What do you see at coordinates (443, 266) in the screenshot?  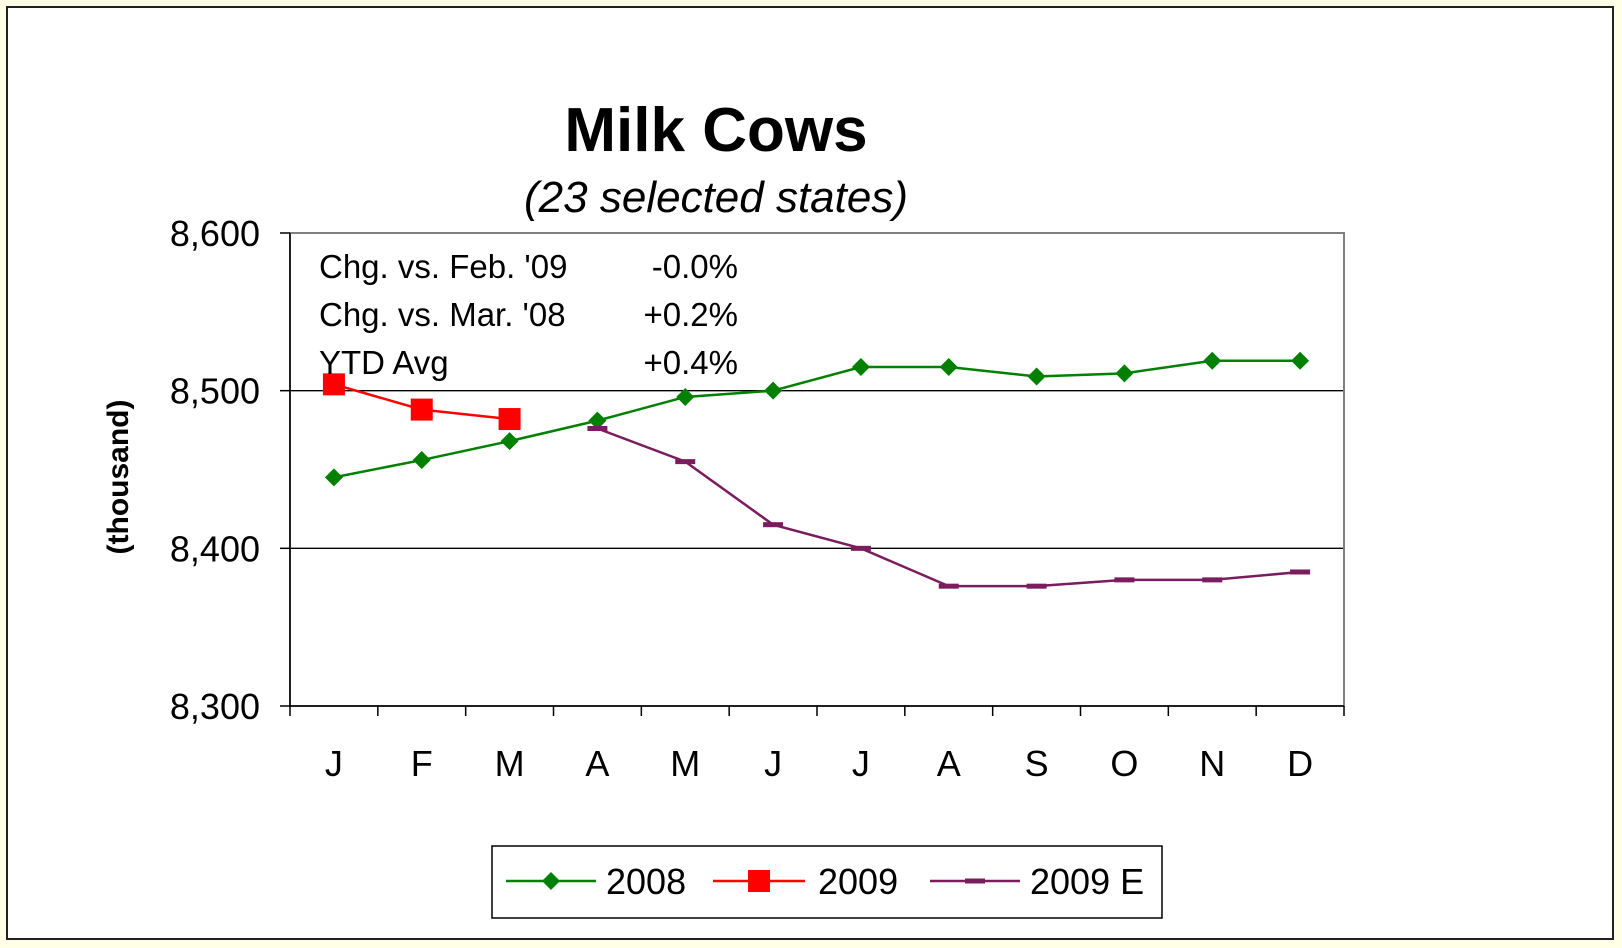 I see `annotation-label: Chg. vs. Feb. '09` at bounding box center [443, 266].